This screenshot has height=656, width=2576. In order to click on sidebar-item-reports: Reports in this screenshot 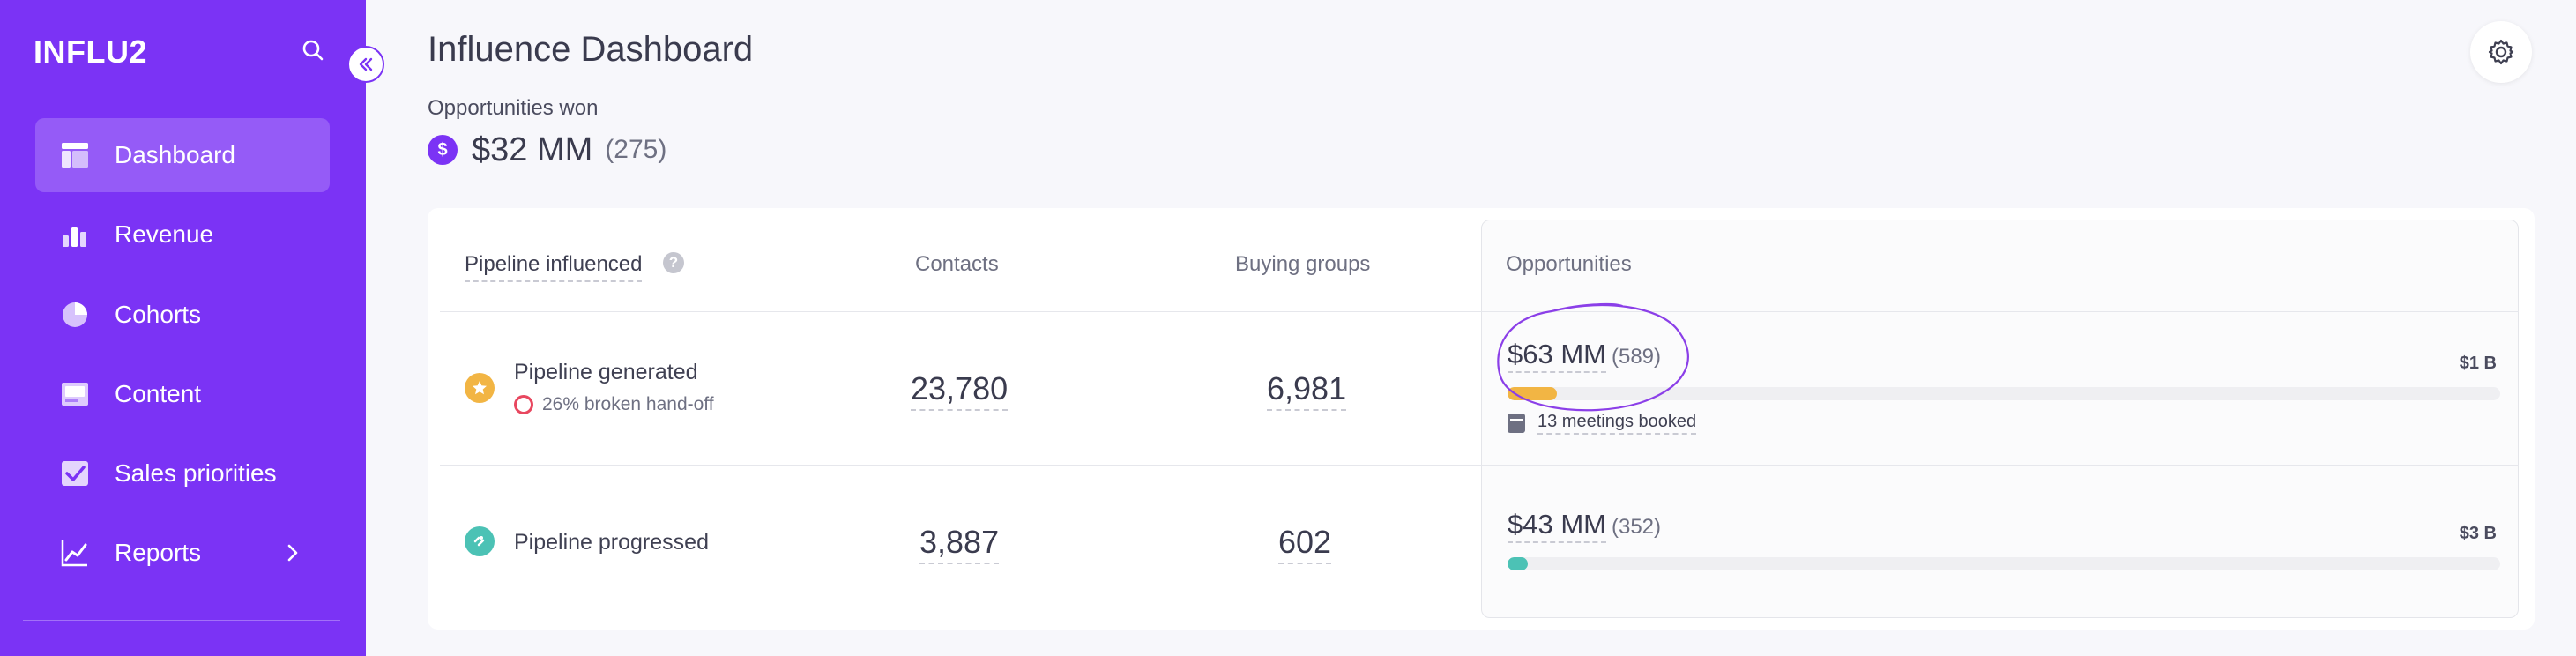, I will do `click(182, 553)`.